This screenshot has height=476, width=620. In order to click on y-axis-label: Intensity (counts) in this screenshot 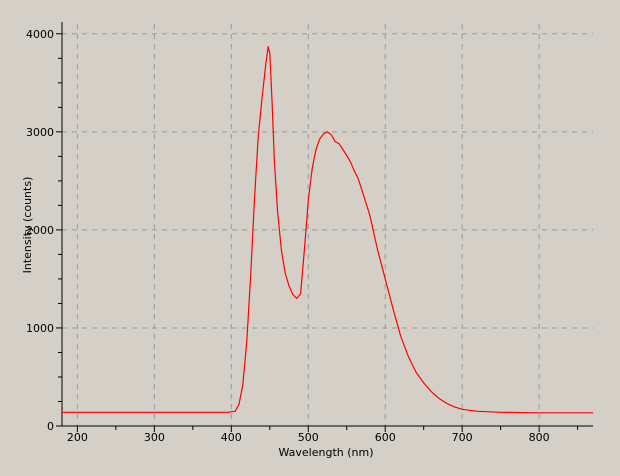, I will do `click(27, 225)`.